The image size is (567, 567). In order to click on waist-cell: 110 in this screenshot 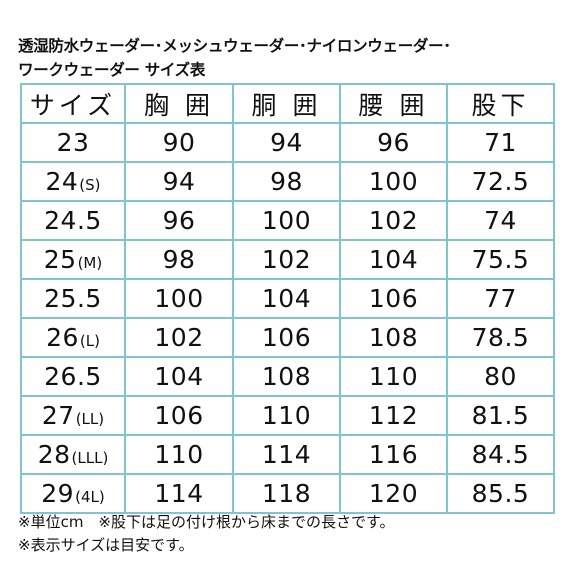, I will do `click(286, 415)`.